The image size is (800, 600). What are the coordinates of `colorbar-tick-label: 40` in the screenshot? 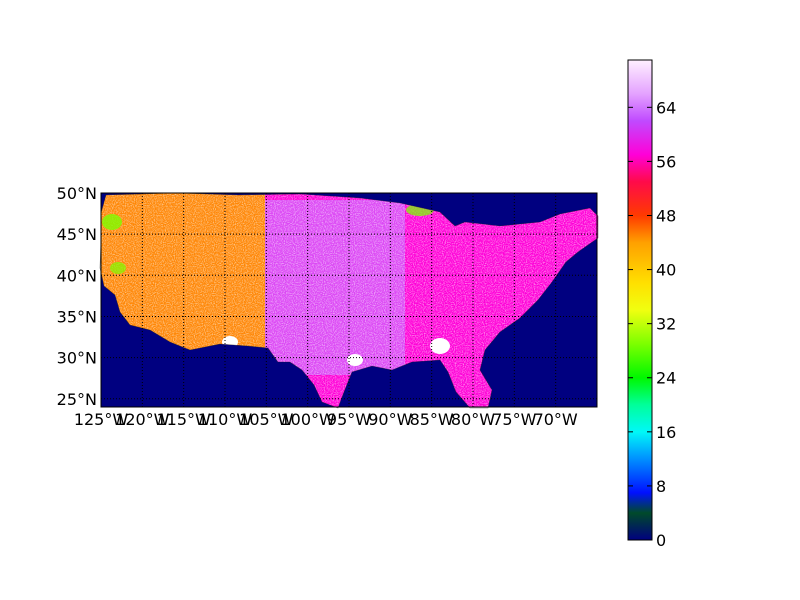 It's located at (666, 270).